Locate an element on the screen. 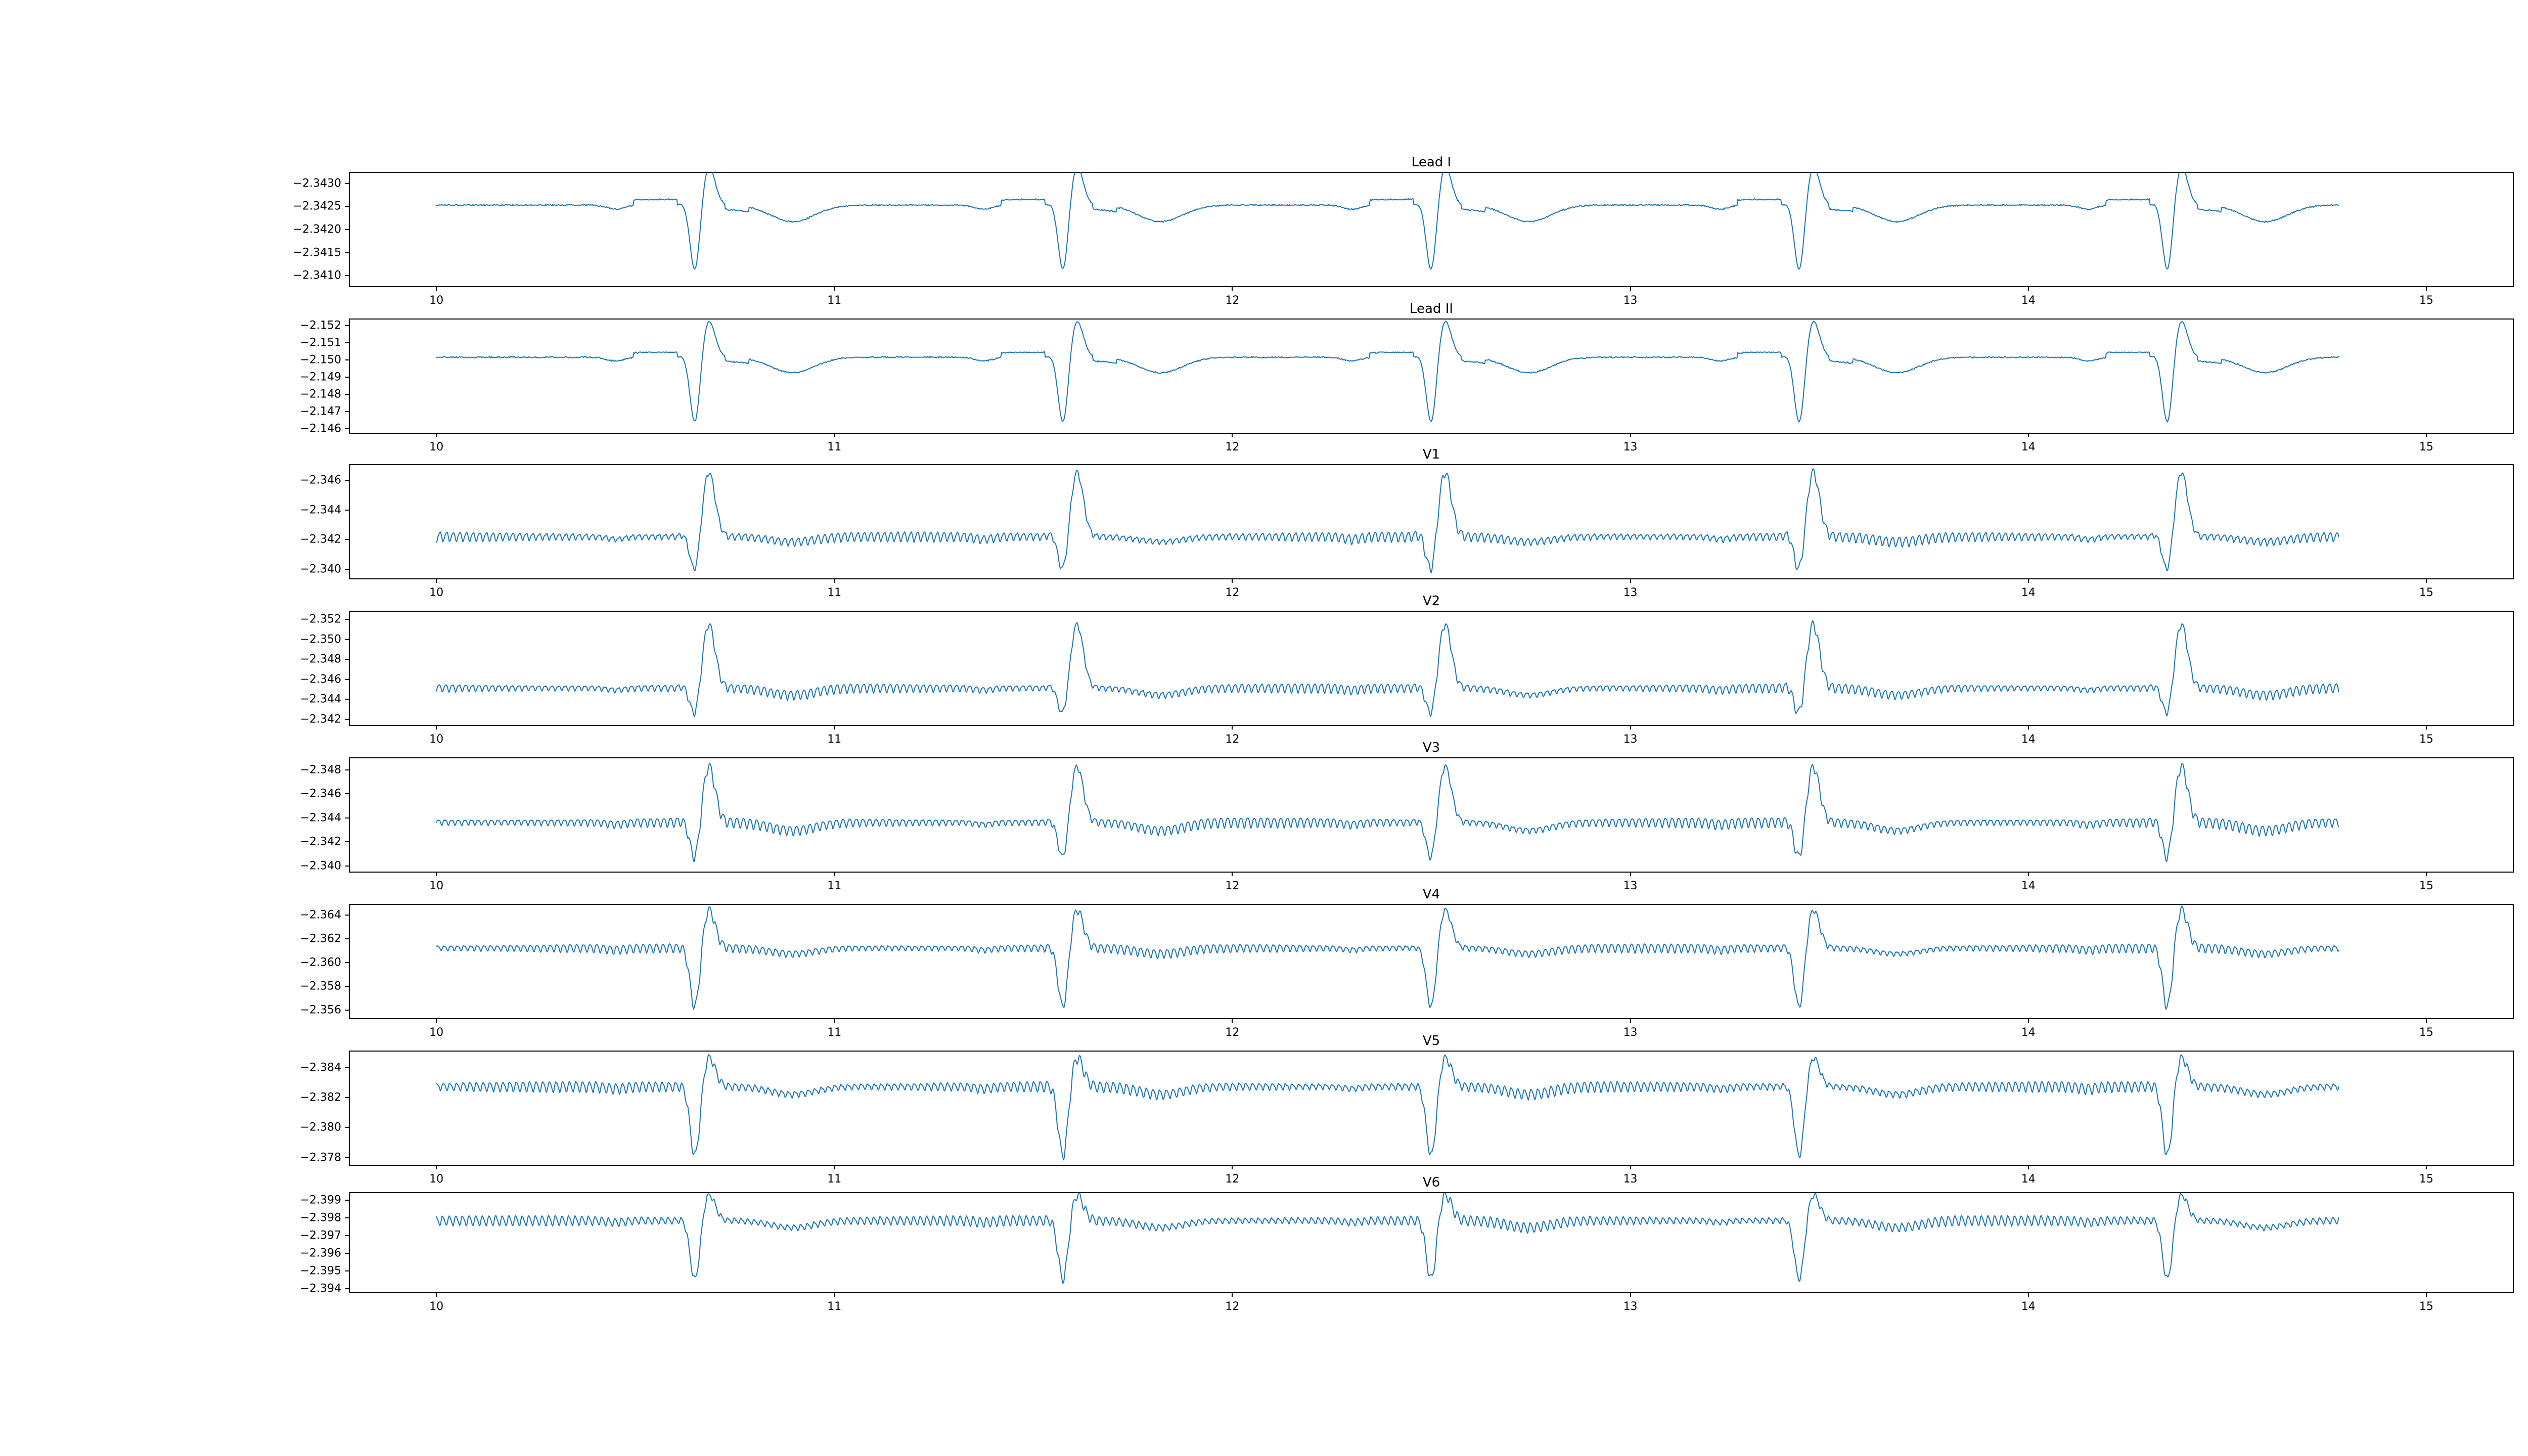 This screenshot has width=2528, height=1456. ytick-label-v3-1: −2.342 is located at coordinates (321, 841).